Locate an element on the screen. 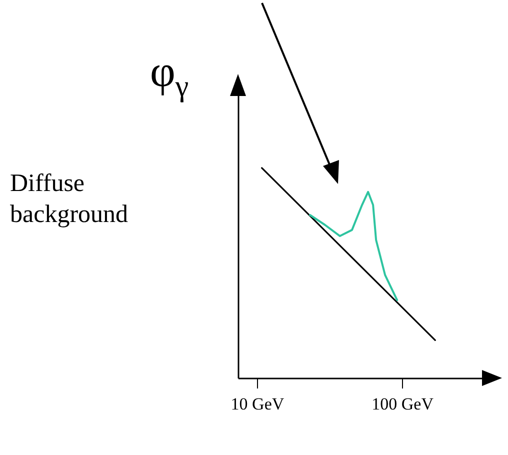  x-tick-label: 100 GeV is located at coordinates (403, 404).